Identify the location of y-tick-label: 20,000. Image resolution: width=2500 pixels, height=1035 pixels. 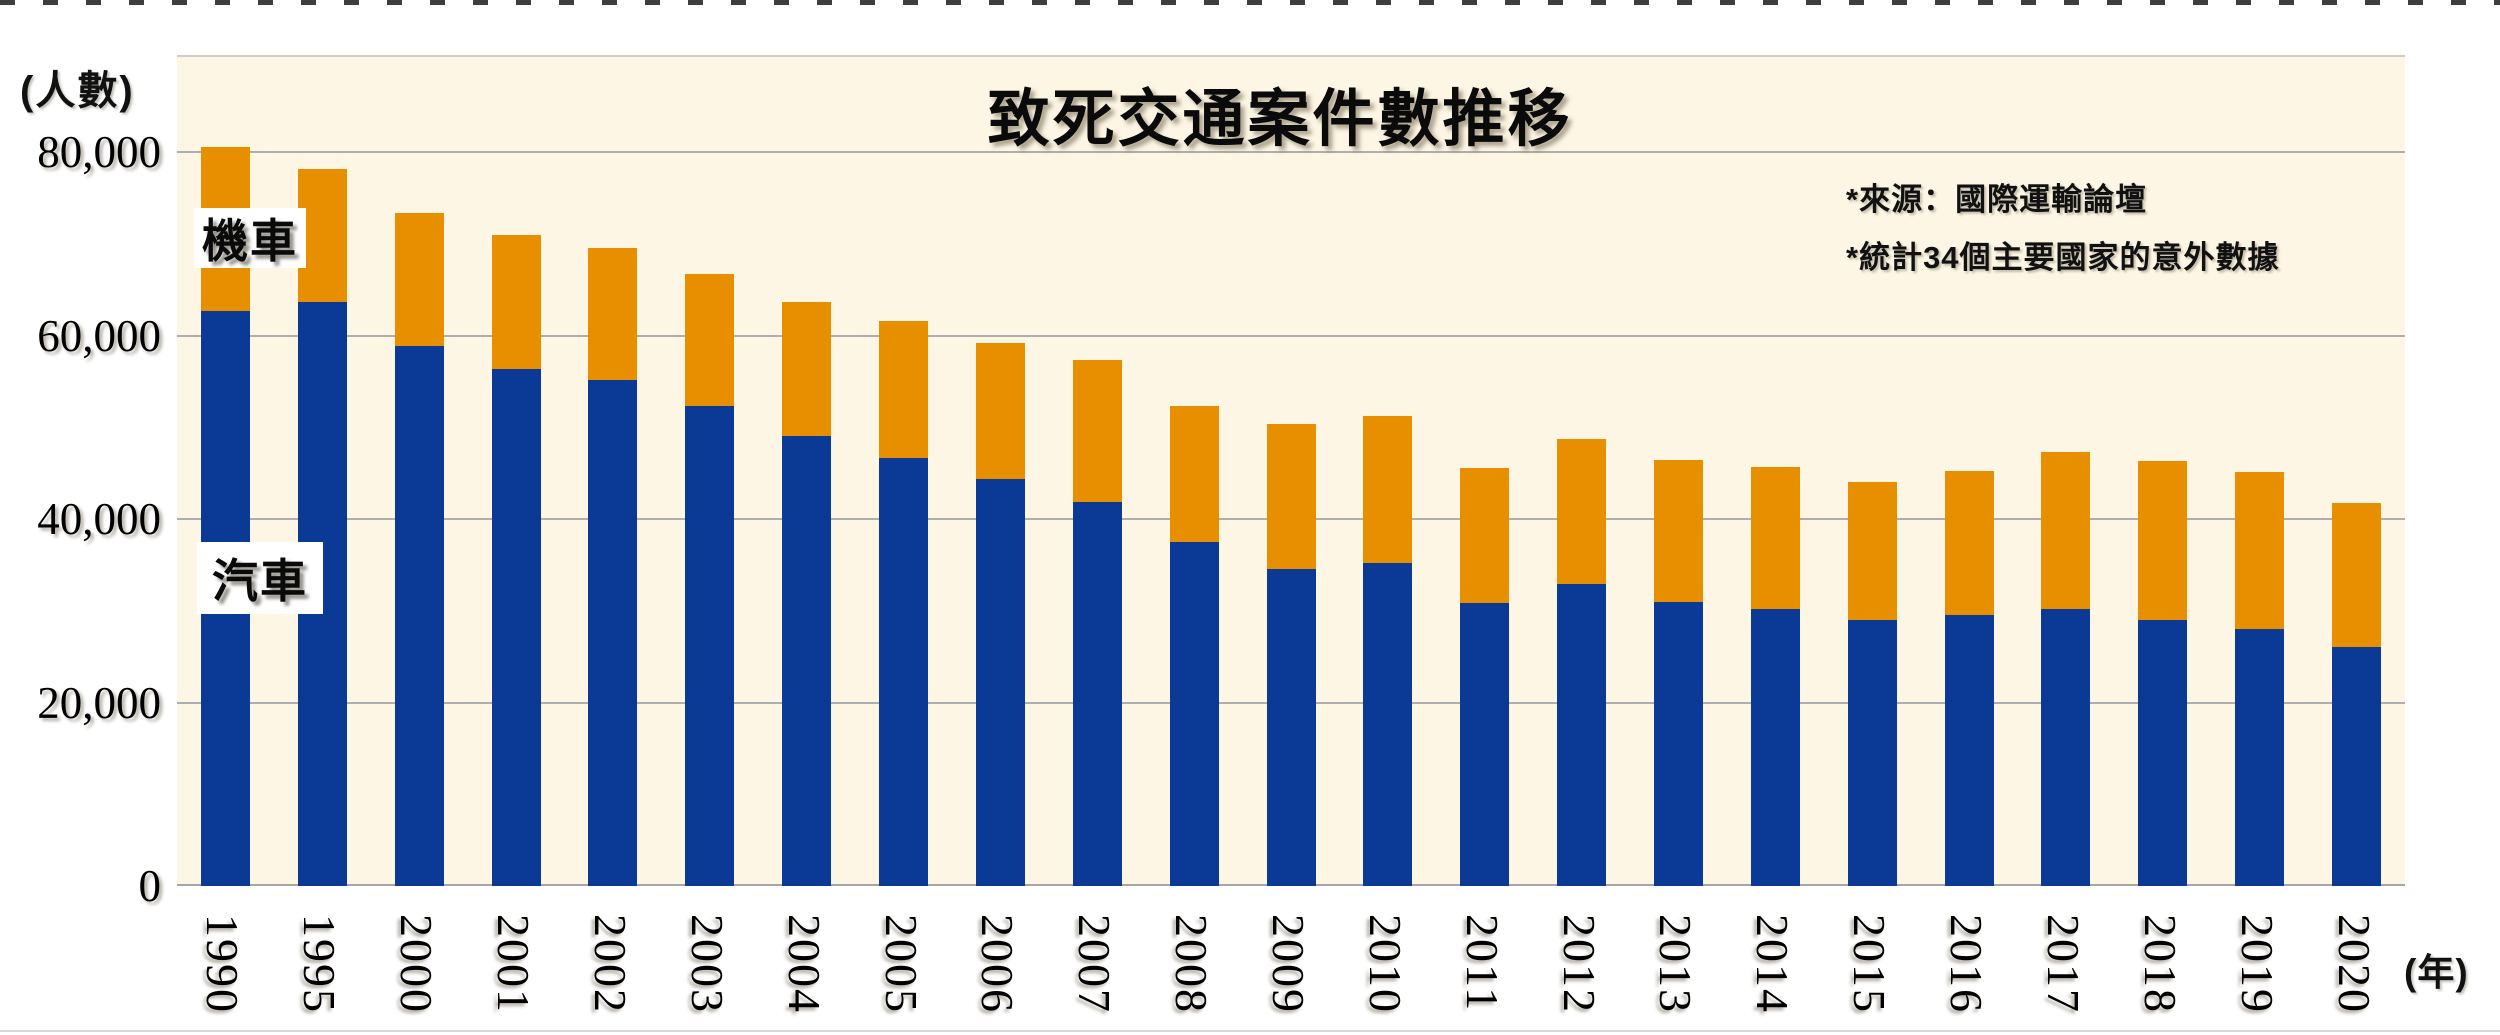
(99, 702).